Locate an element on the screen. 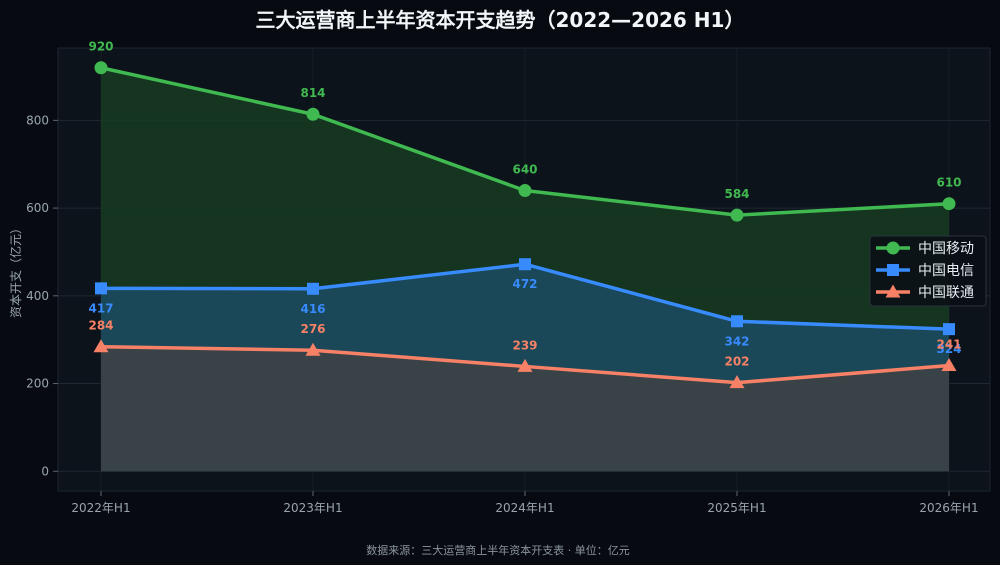 The width and height of the screenshot is (1000, 565). data-label: 417 is located at coordinates (100, 308).